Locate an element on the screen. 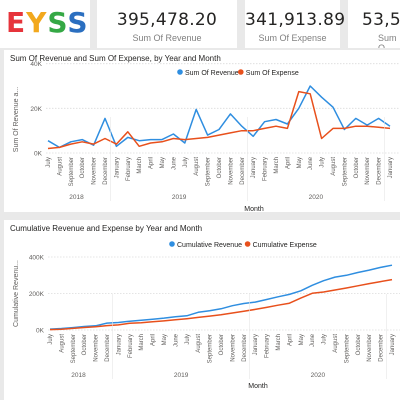  kpi-label: Sum O is located at coordinates (387, 40).